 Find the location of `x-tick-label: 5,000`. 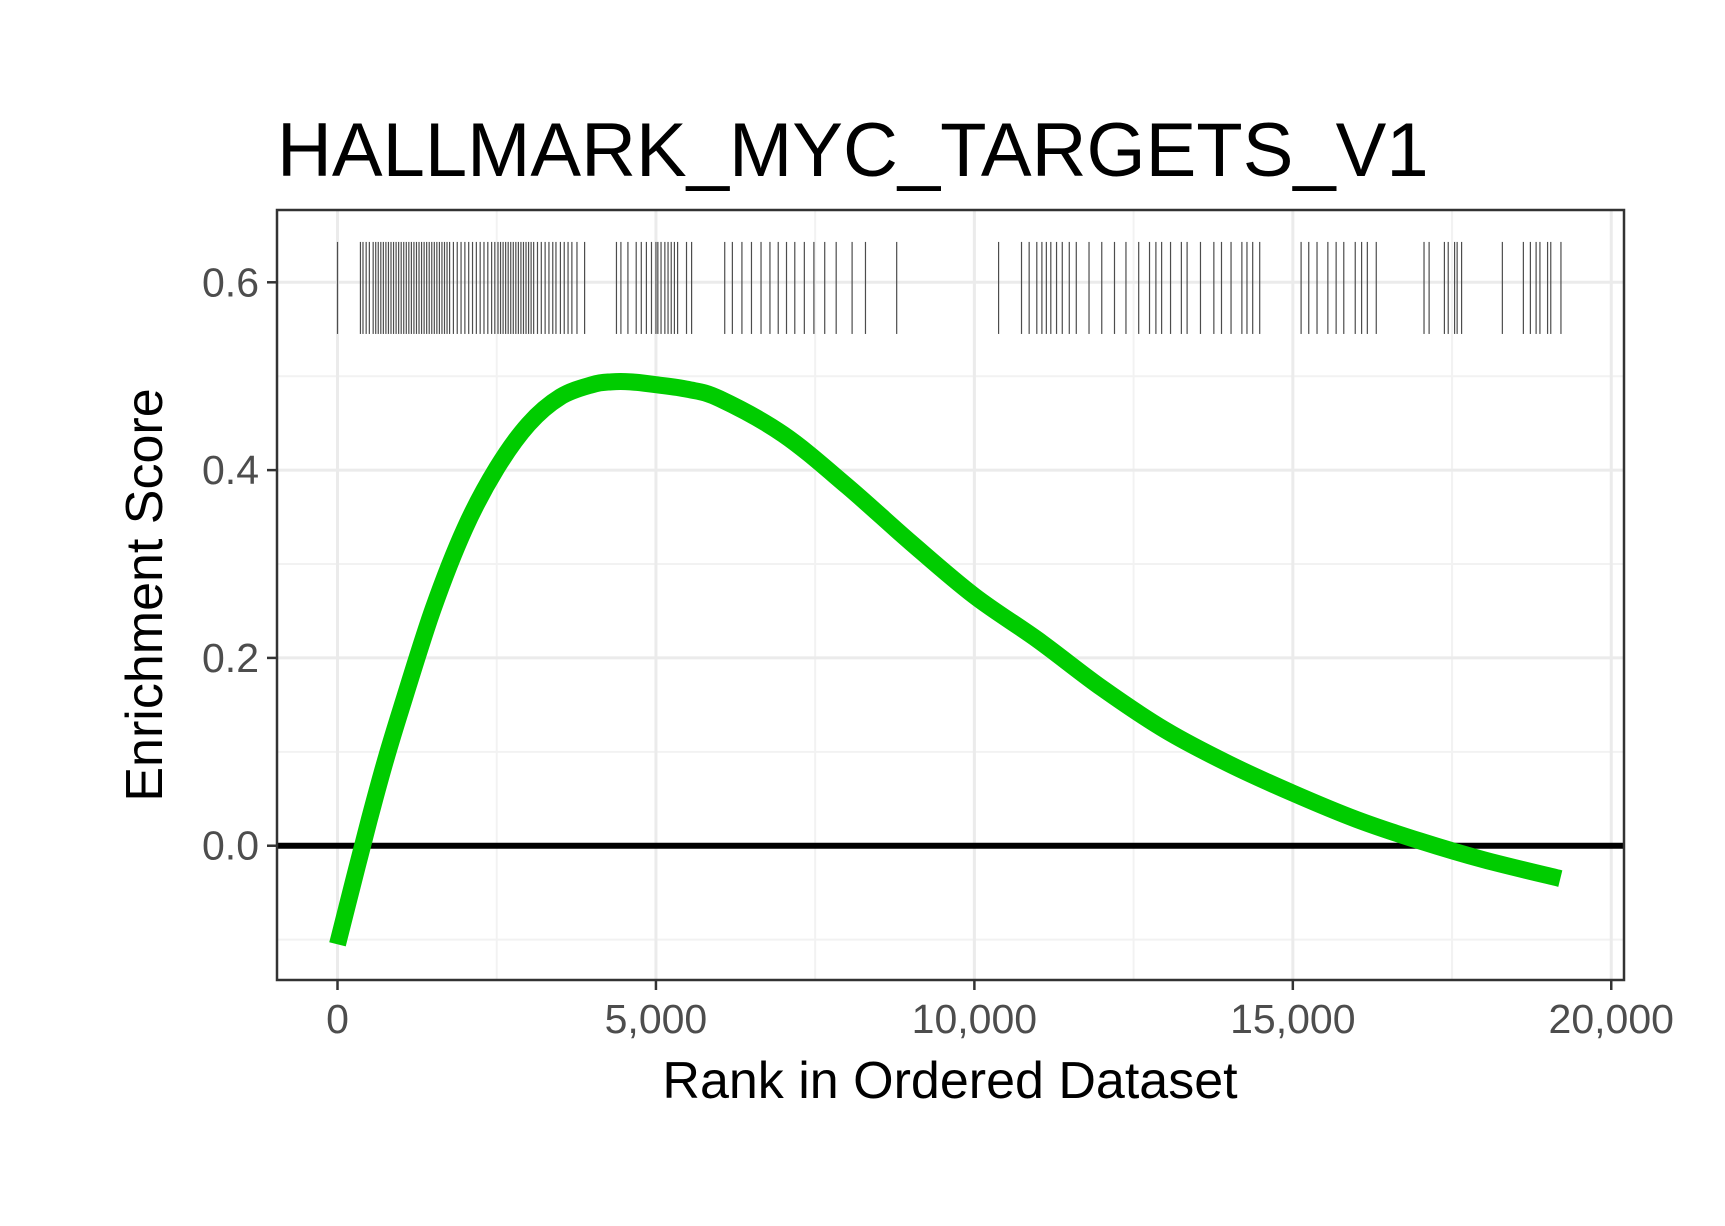

x-tick-label: 5,000 is located at coordinates (656, 1019).